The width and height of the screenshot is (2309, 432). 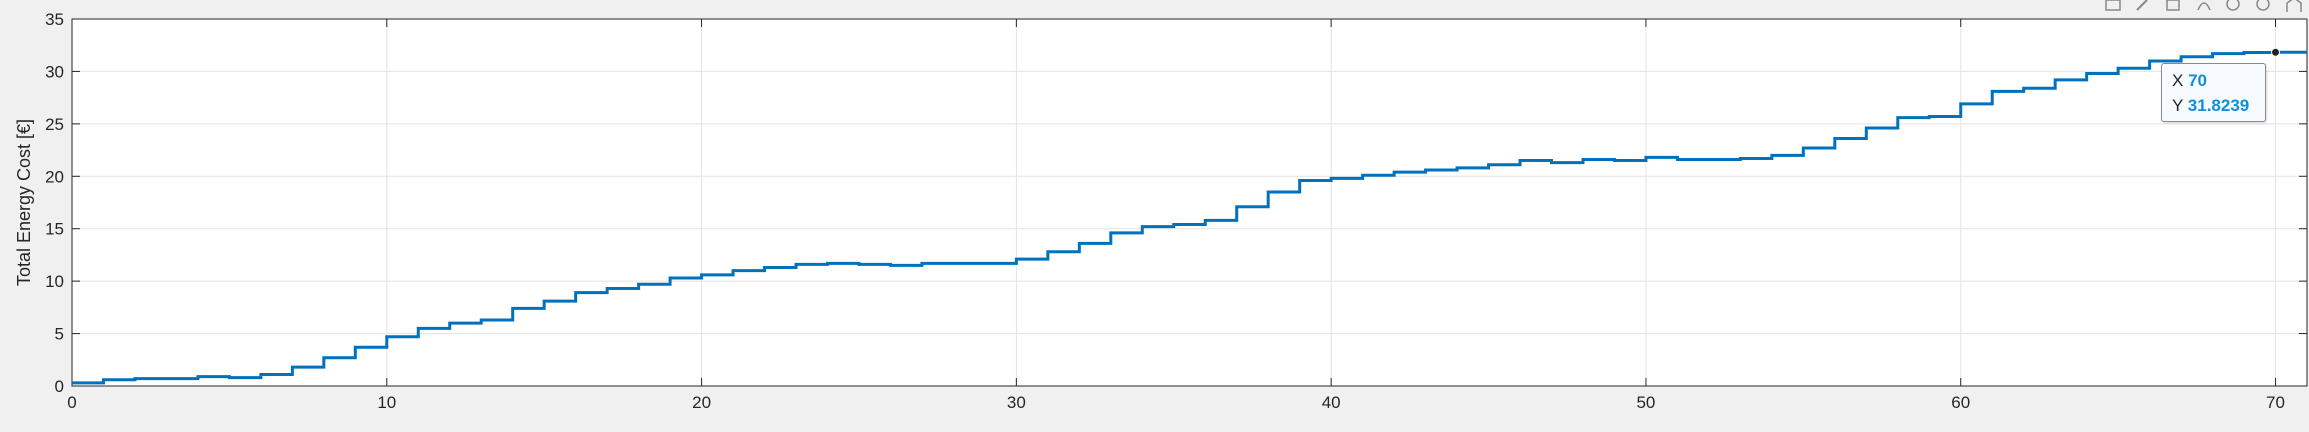 What do you see at coordinates (2275, 402) in the screenshot?
I see `x-tick-label: 70` at bounding box center [2275, 402].